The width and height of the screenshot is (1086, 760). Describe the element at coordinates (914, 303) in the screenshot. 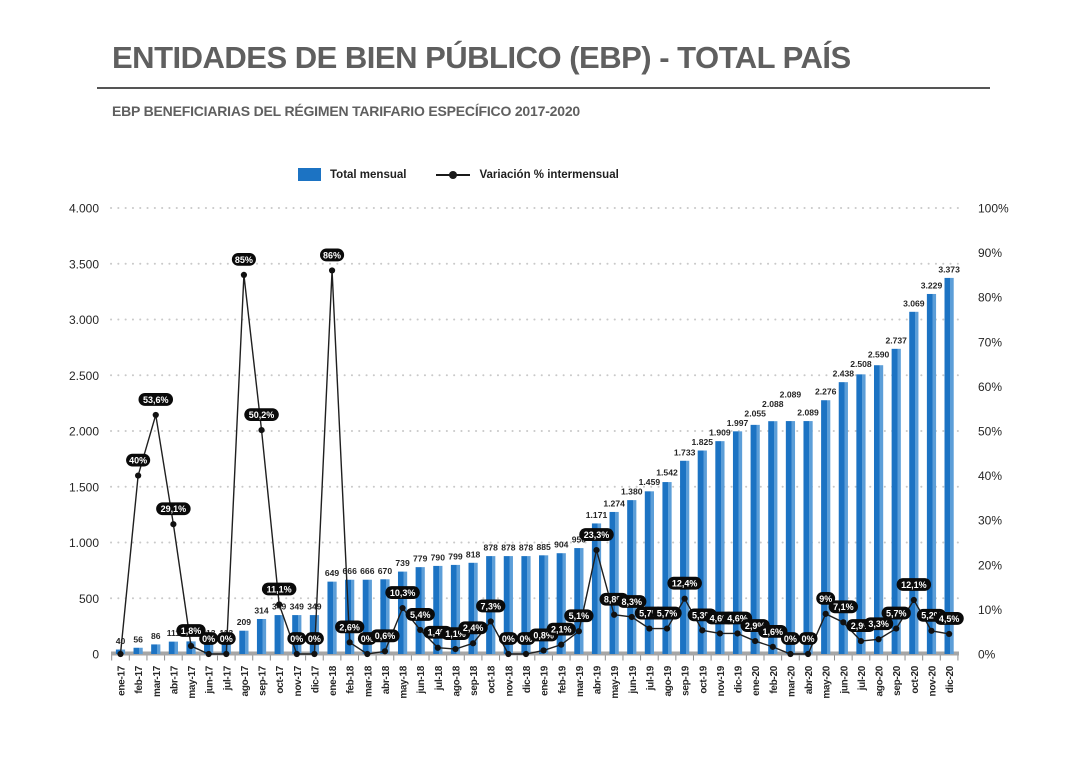

I see `bar-value-label: 3.069` at that location.